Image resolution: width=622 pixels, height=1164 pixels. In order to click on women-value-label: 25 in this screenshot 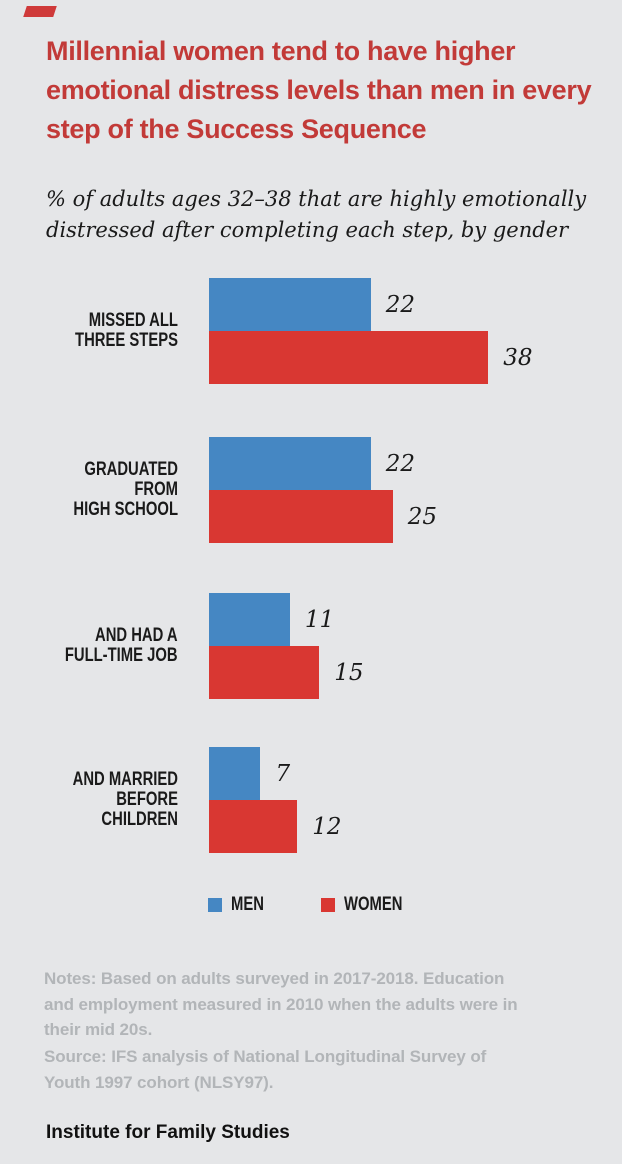, I will do `click(422, 516)`.